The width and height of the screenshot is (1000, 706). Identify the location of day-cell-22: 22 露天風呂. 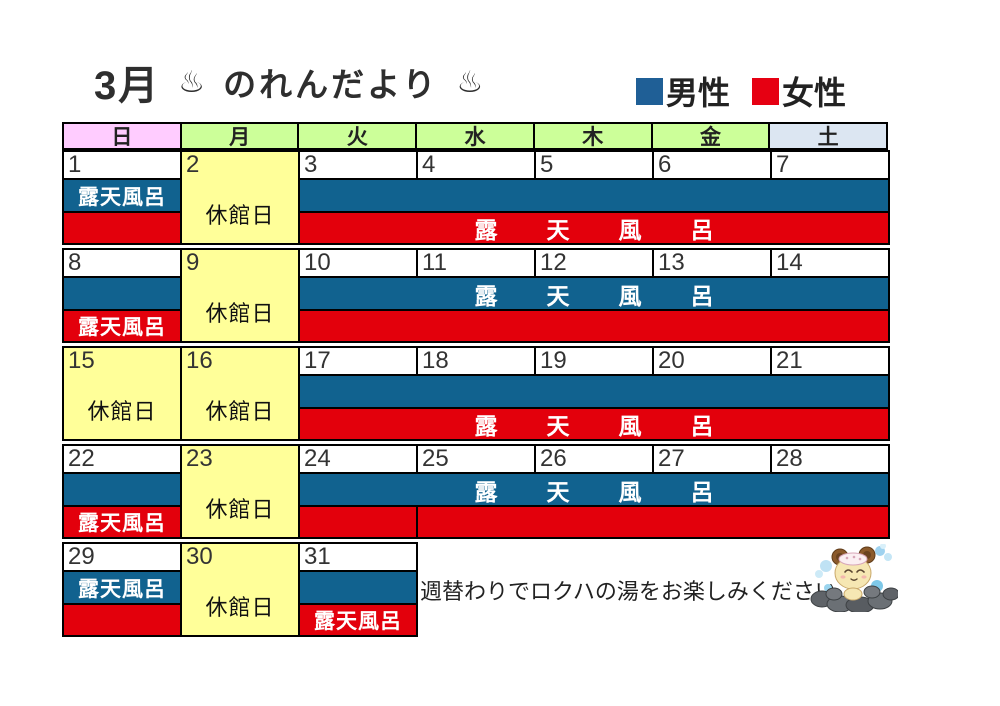
(122, 491).